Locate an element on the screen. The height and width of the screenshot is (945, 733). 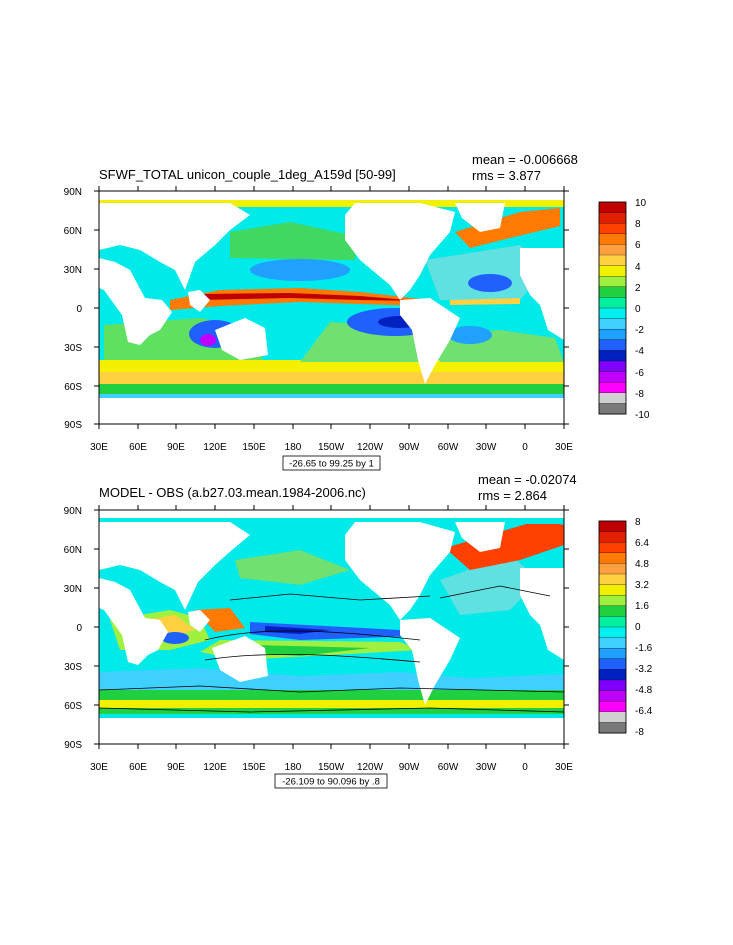
panel-2-range-box: -26.109 to 90.096 by .8 is located at coordinates (331, 781).